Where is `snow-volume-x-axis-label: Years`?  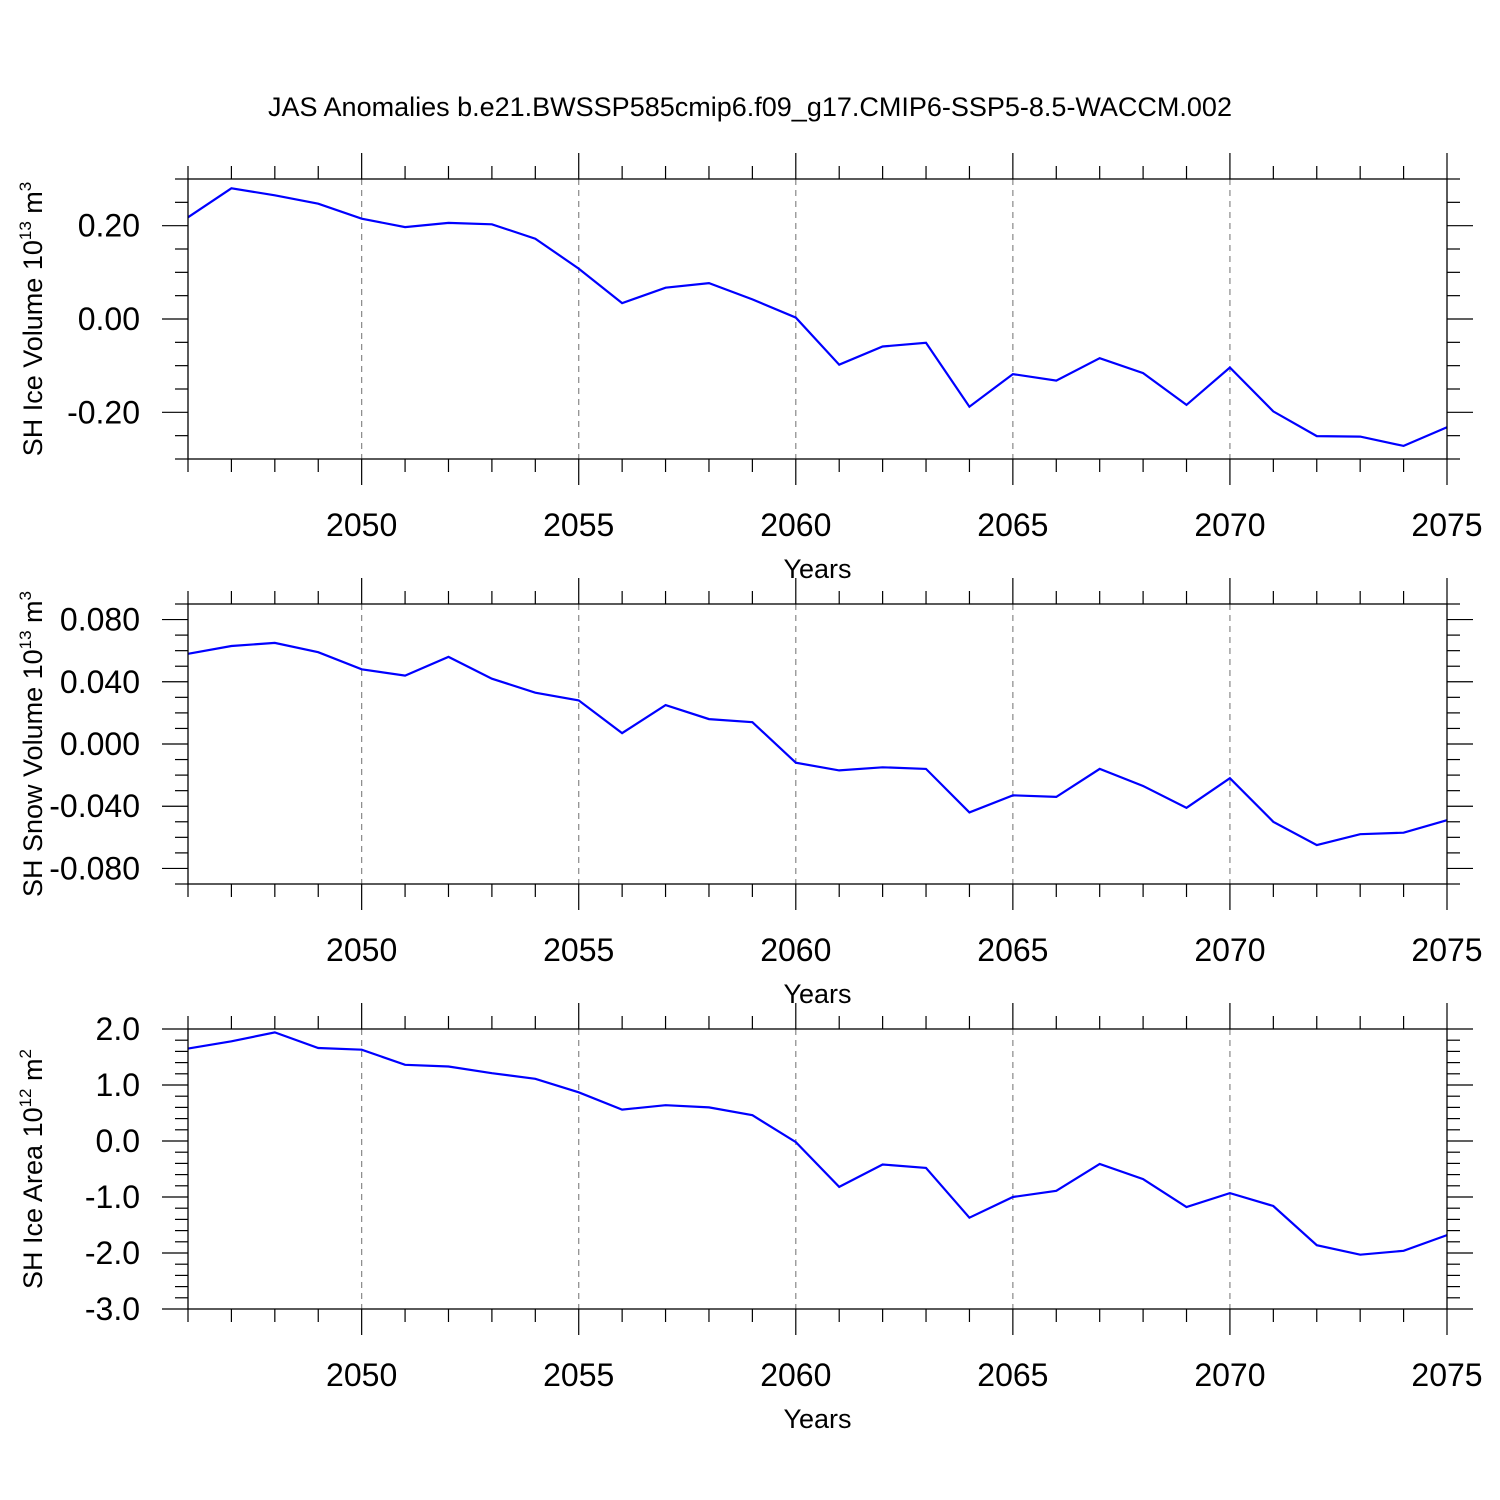 snow-volume-x-axis-label: Years is located at coordinates (817, 994).